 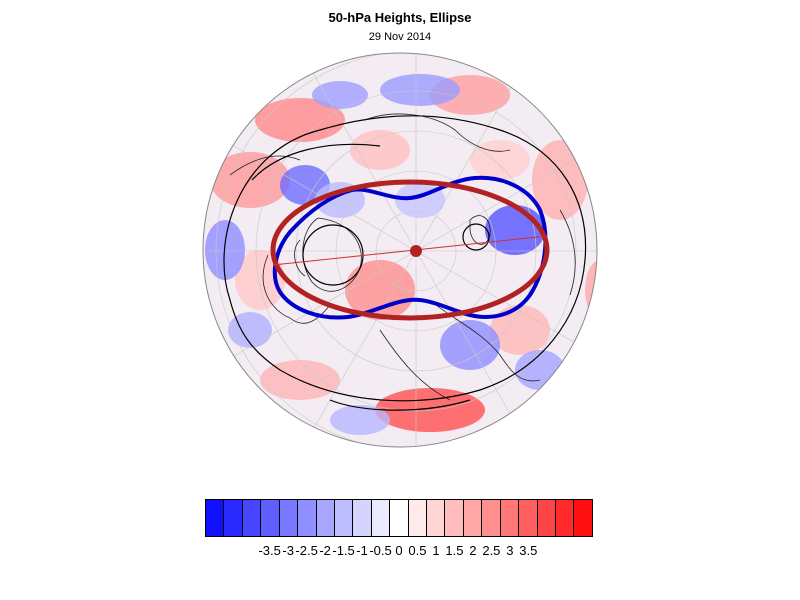 I want to click on colorbar-tick-label: 2.5, so click(x=491, y=550).